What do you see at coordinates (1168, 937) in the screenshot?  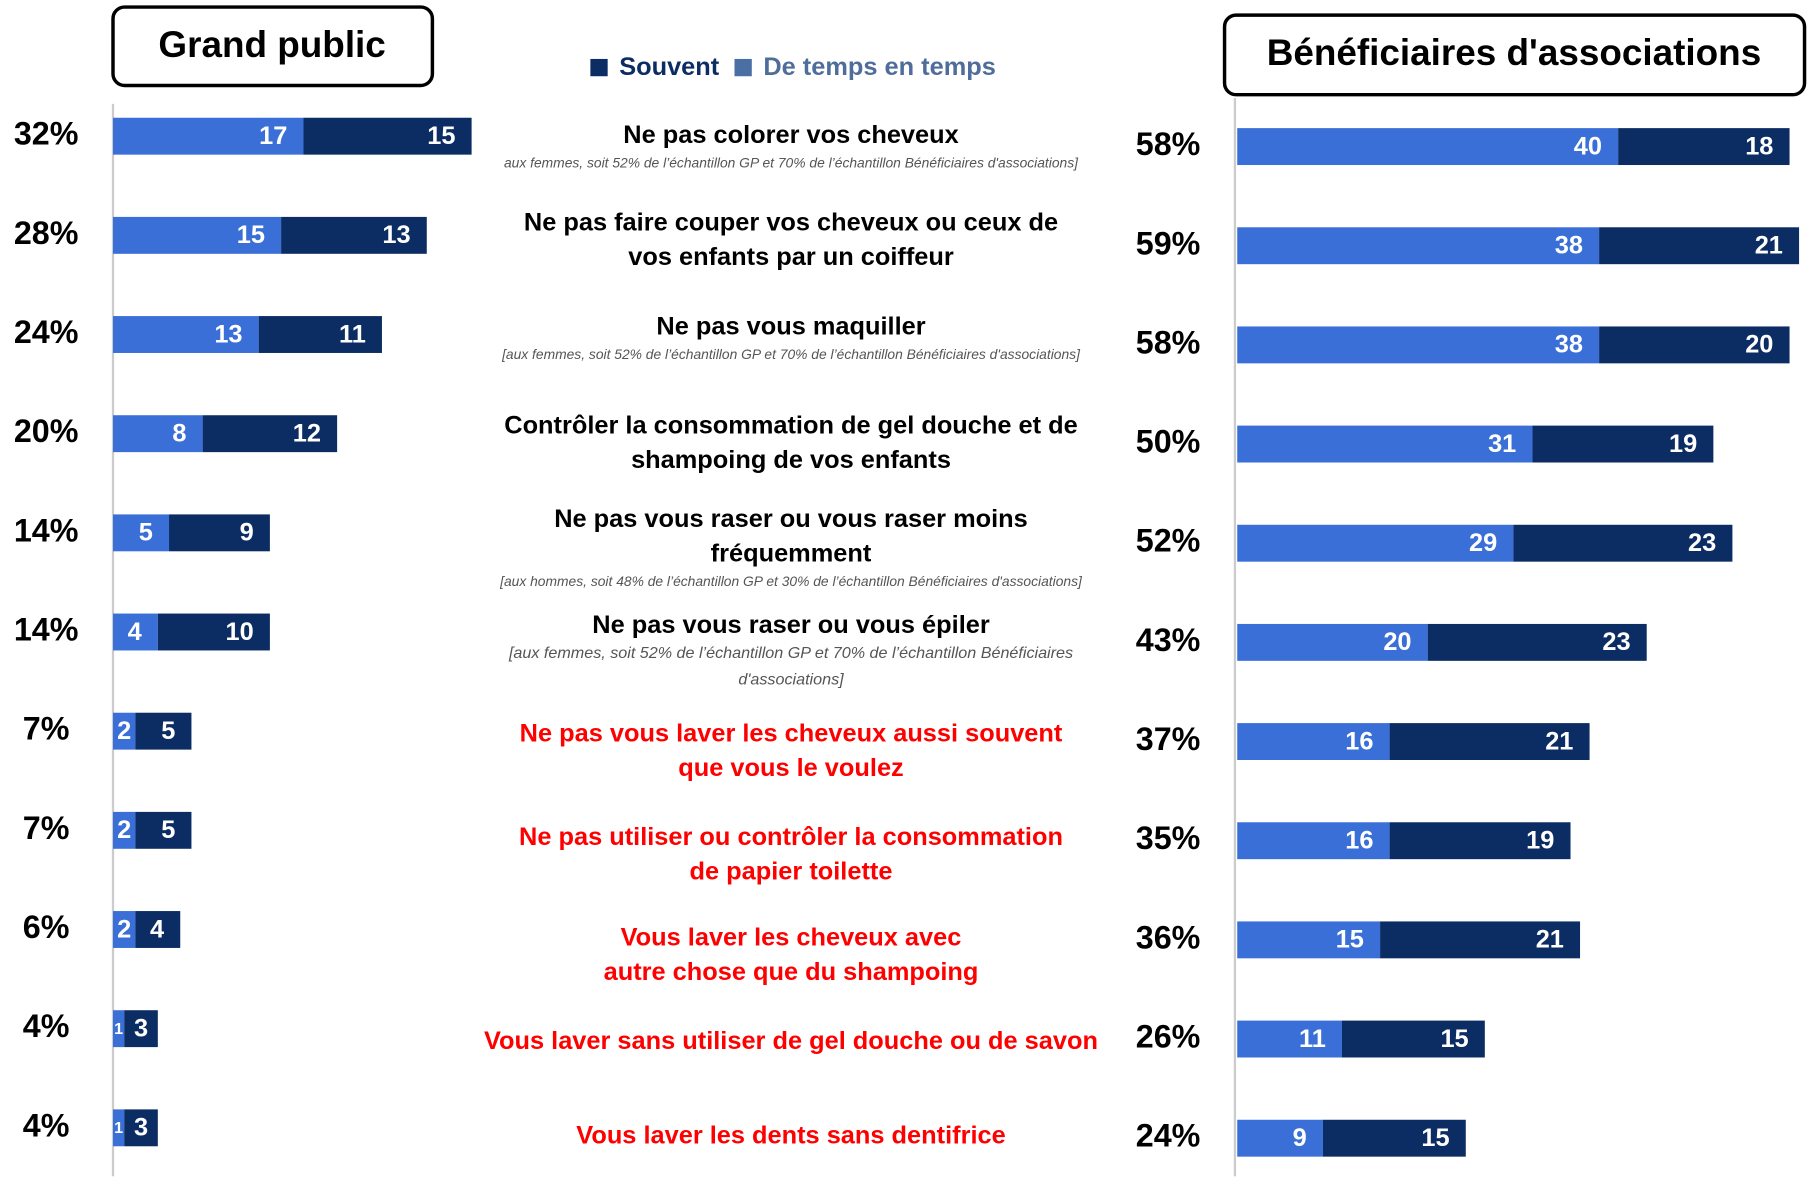 I see `total-label: 36%` at bounding box center [1168, 937].